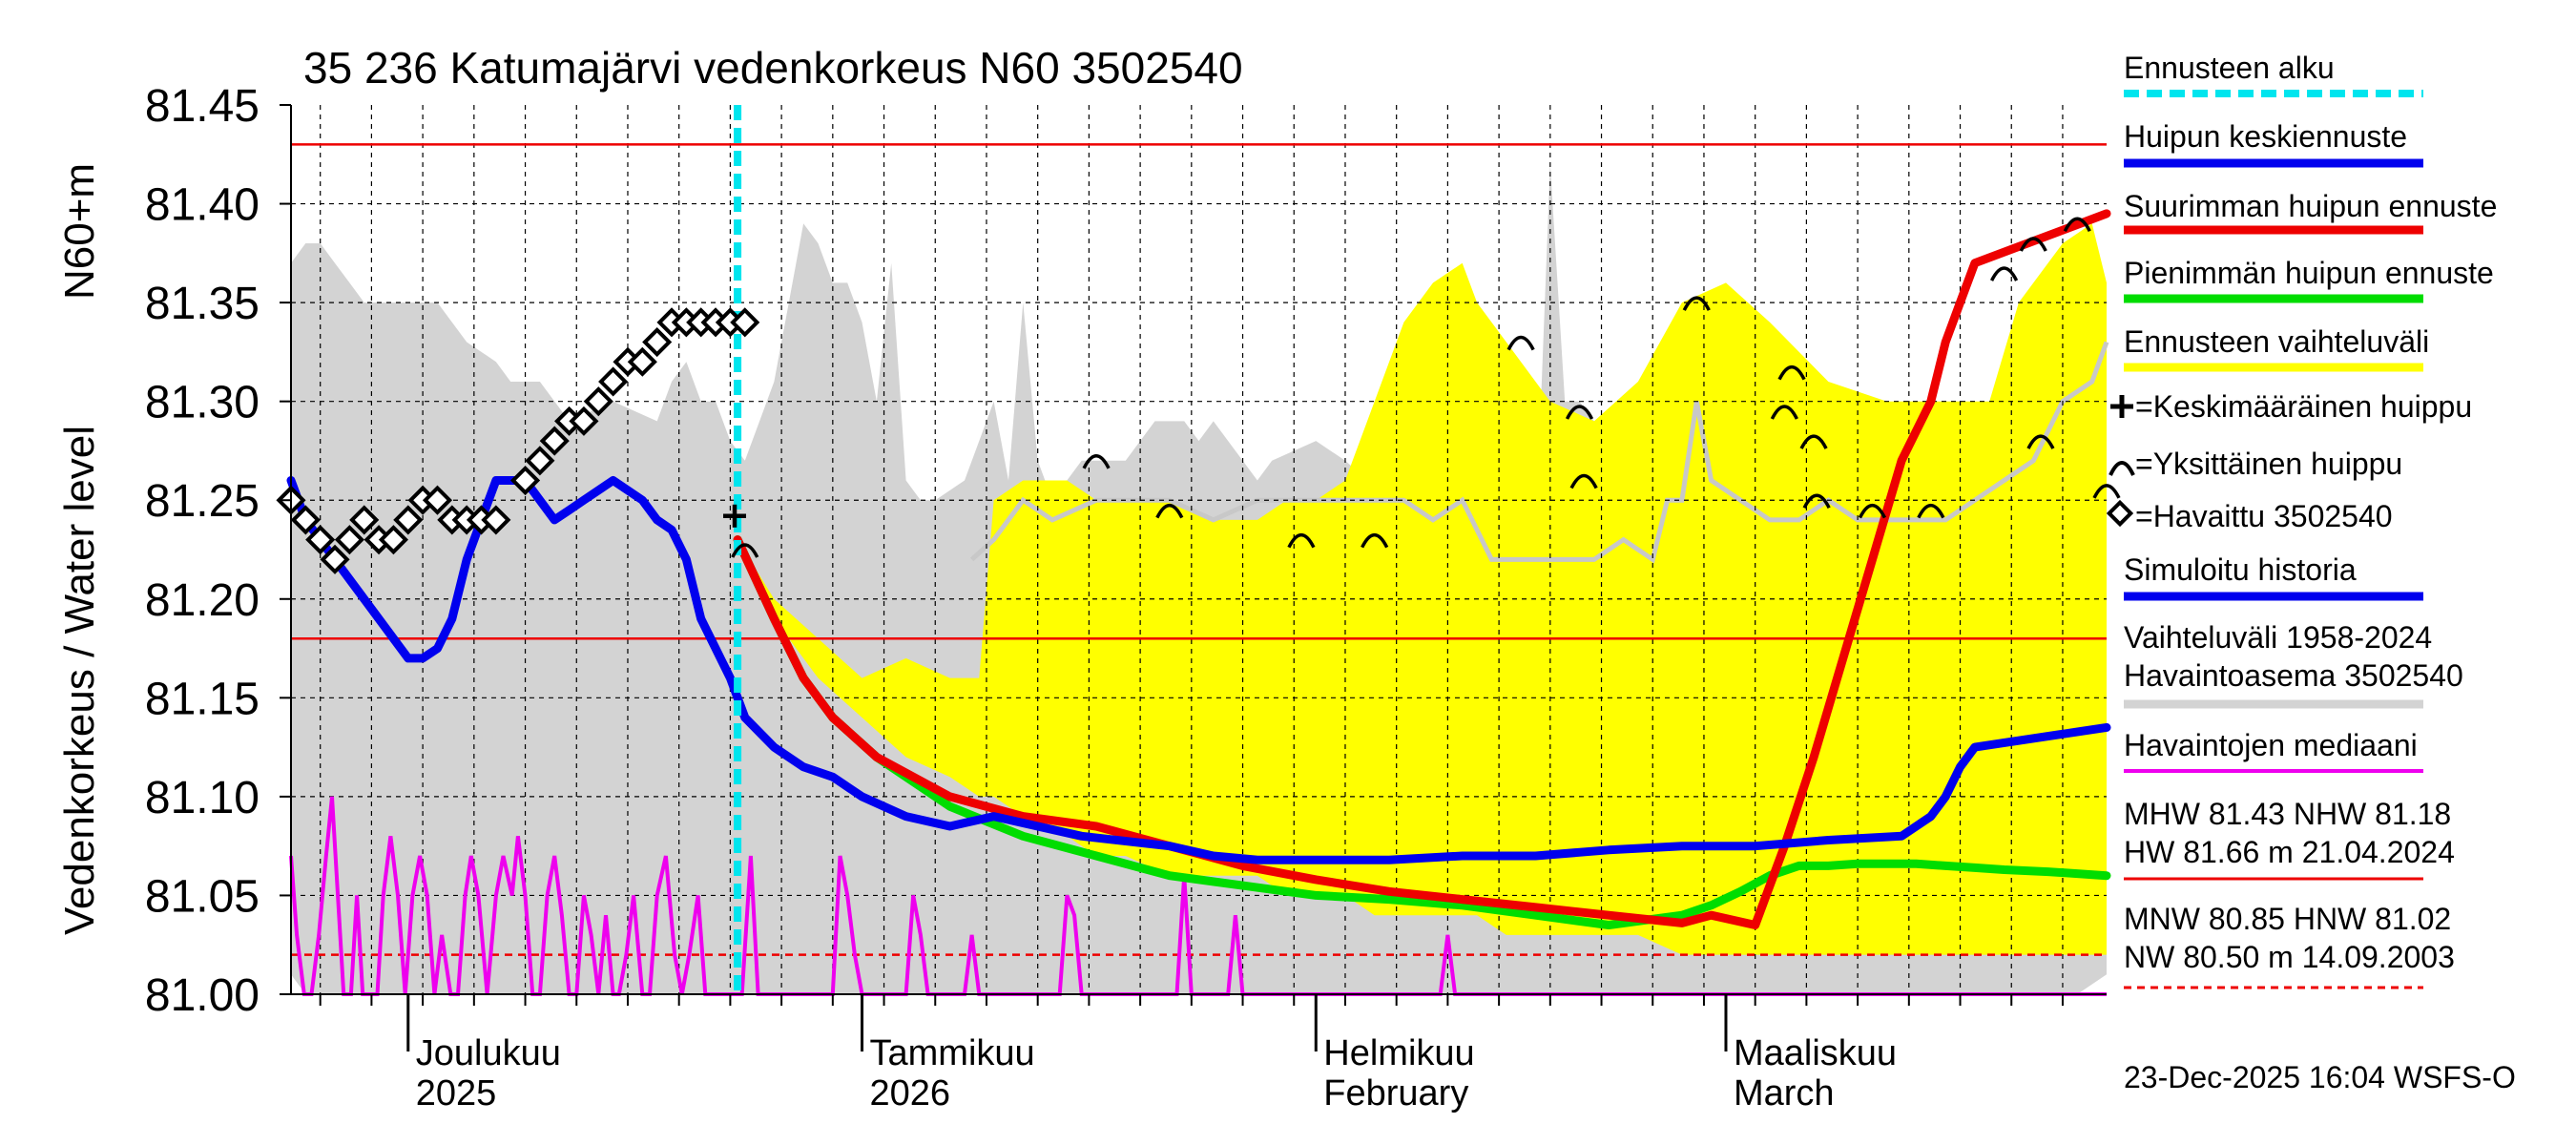 The height and width of the screenshot is (1145, 2576). What do you see at coordinates (2120, 514) in the screenshot?
I see `legend-observed-icon` at bounding box center [2120, 514].